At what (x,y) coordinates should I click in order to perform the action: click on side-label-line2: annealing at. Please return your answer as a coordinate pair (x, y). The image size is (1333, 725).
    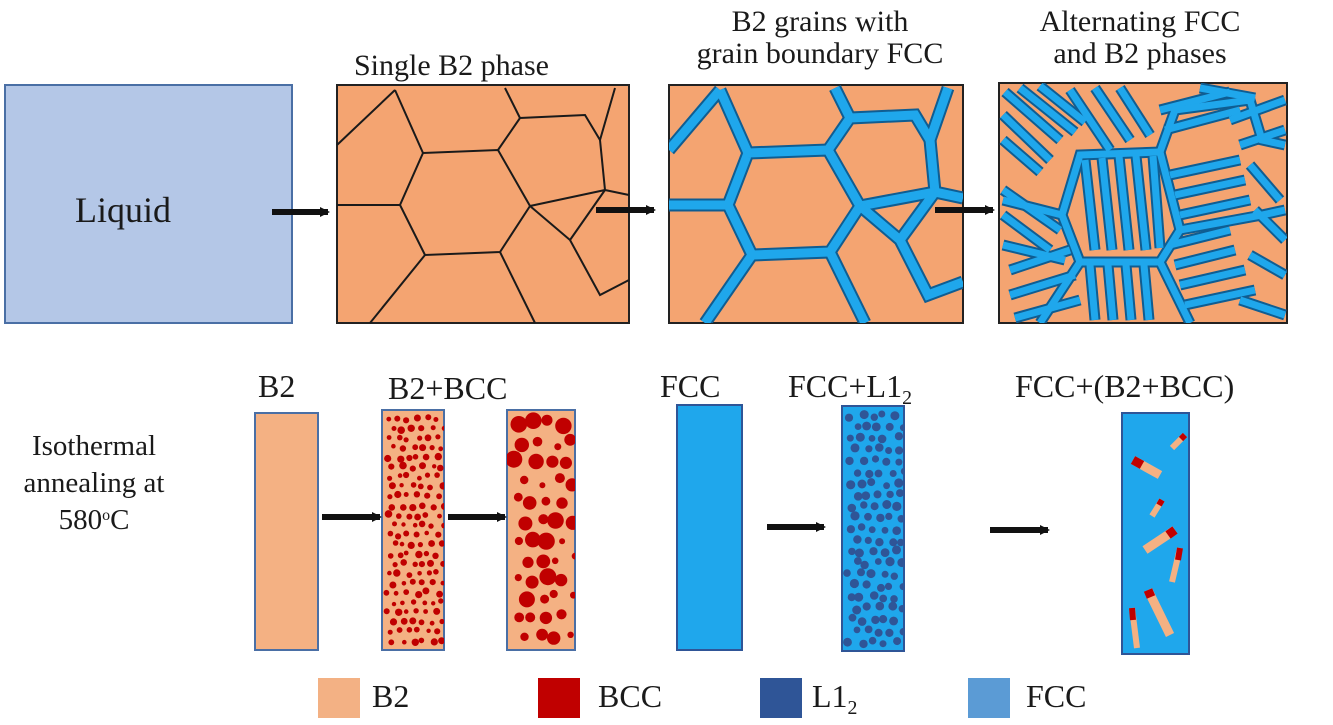
    Looking at the image, I should click on (94, 483).